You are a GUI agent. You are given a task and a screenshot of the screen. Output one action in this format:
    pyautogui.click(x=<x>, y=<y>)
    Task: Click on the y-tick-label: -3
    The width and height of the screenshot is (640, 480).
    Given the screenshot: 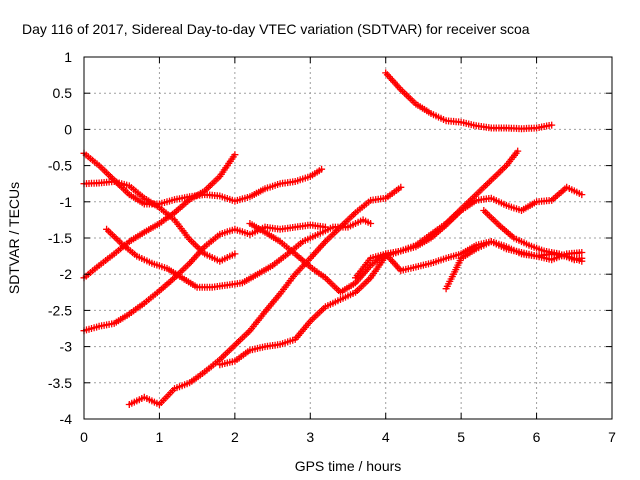 What is the action you would take?
    pyautogui.click(x=66, y=347)
    